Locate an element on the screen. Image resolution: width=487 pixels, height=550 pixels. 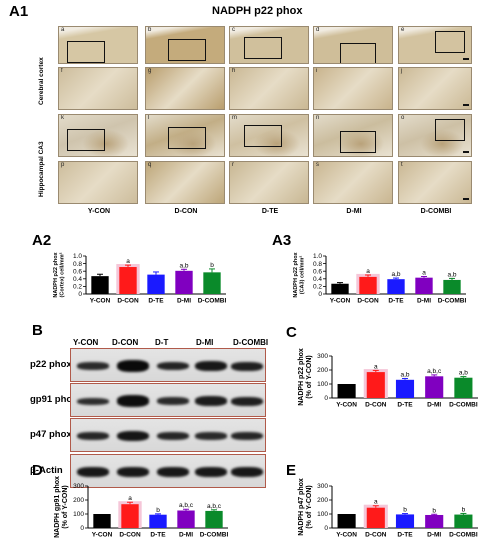
micrograph-letter: p is located at coordinates (63, 165).